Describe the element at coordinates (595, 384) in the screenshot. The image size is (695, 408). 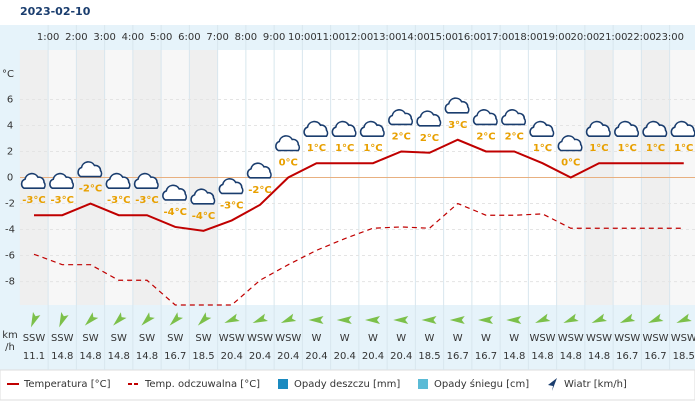
I see `legend-label: Wiatr [km/h]` at that location.